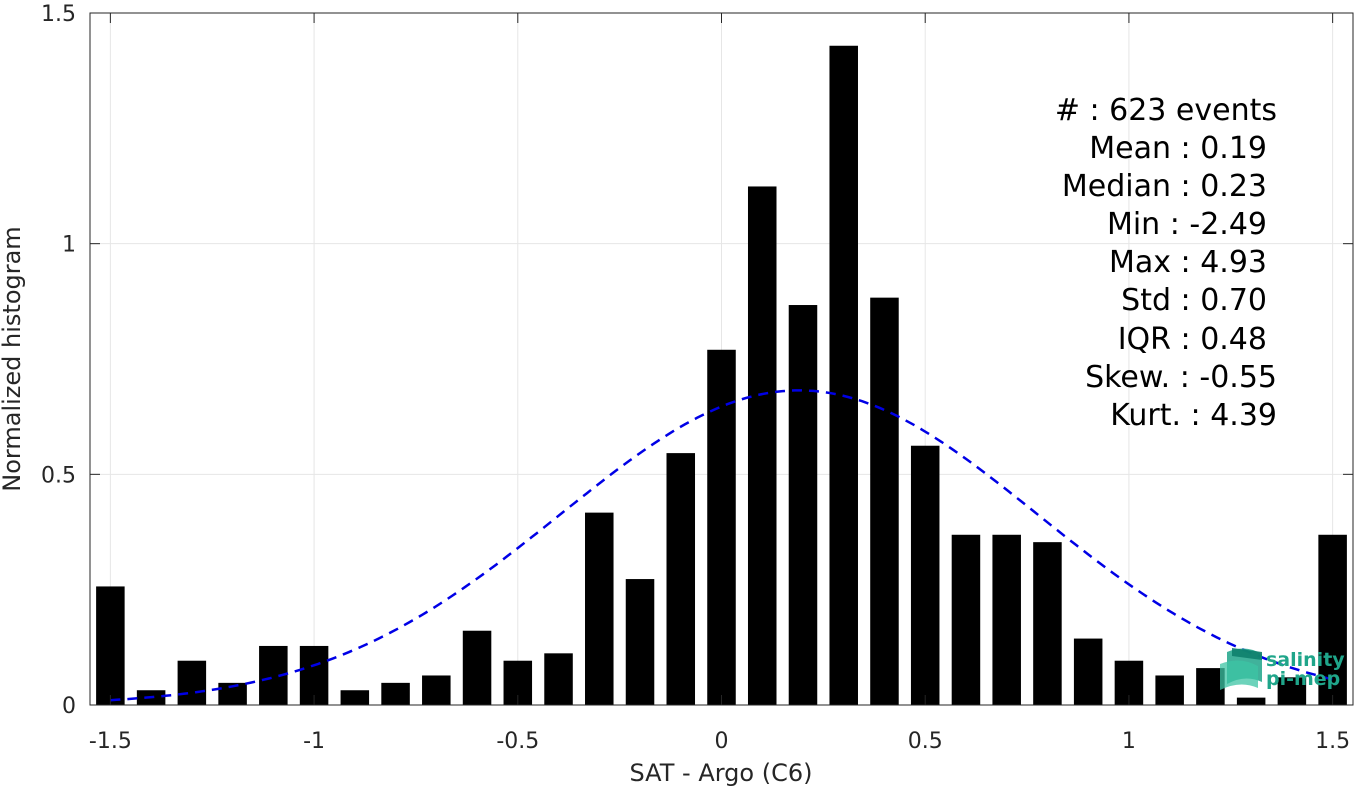 This screenshot has width=1367, height=787. What do you see at coordinates (722, 741) in the screenshot?
I see `x-tick-label: 0` at bounding box center [722, 741].